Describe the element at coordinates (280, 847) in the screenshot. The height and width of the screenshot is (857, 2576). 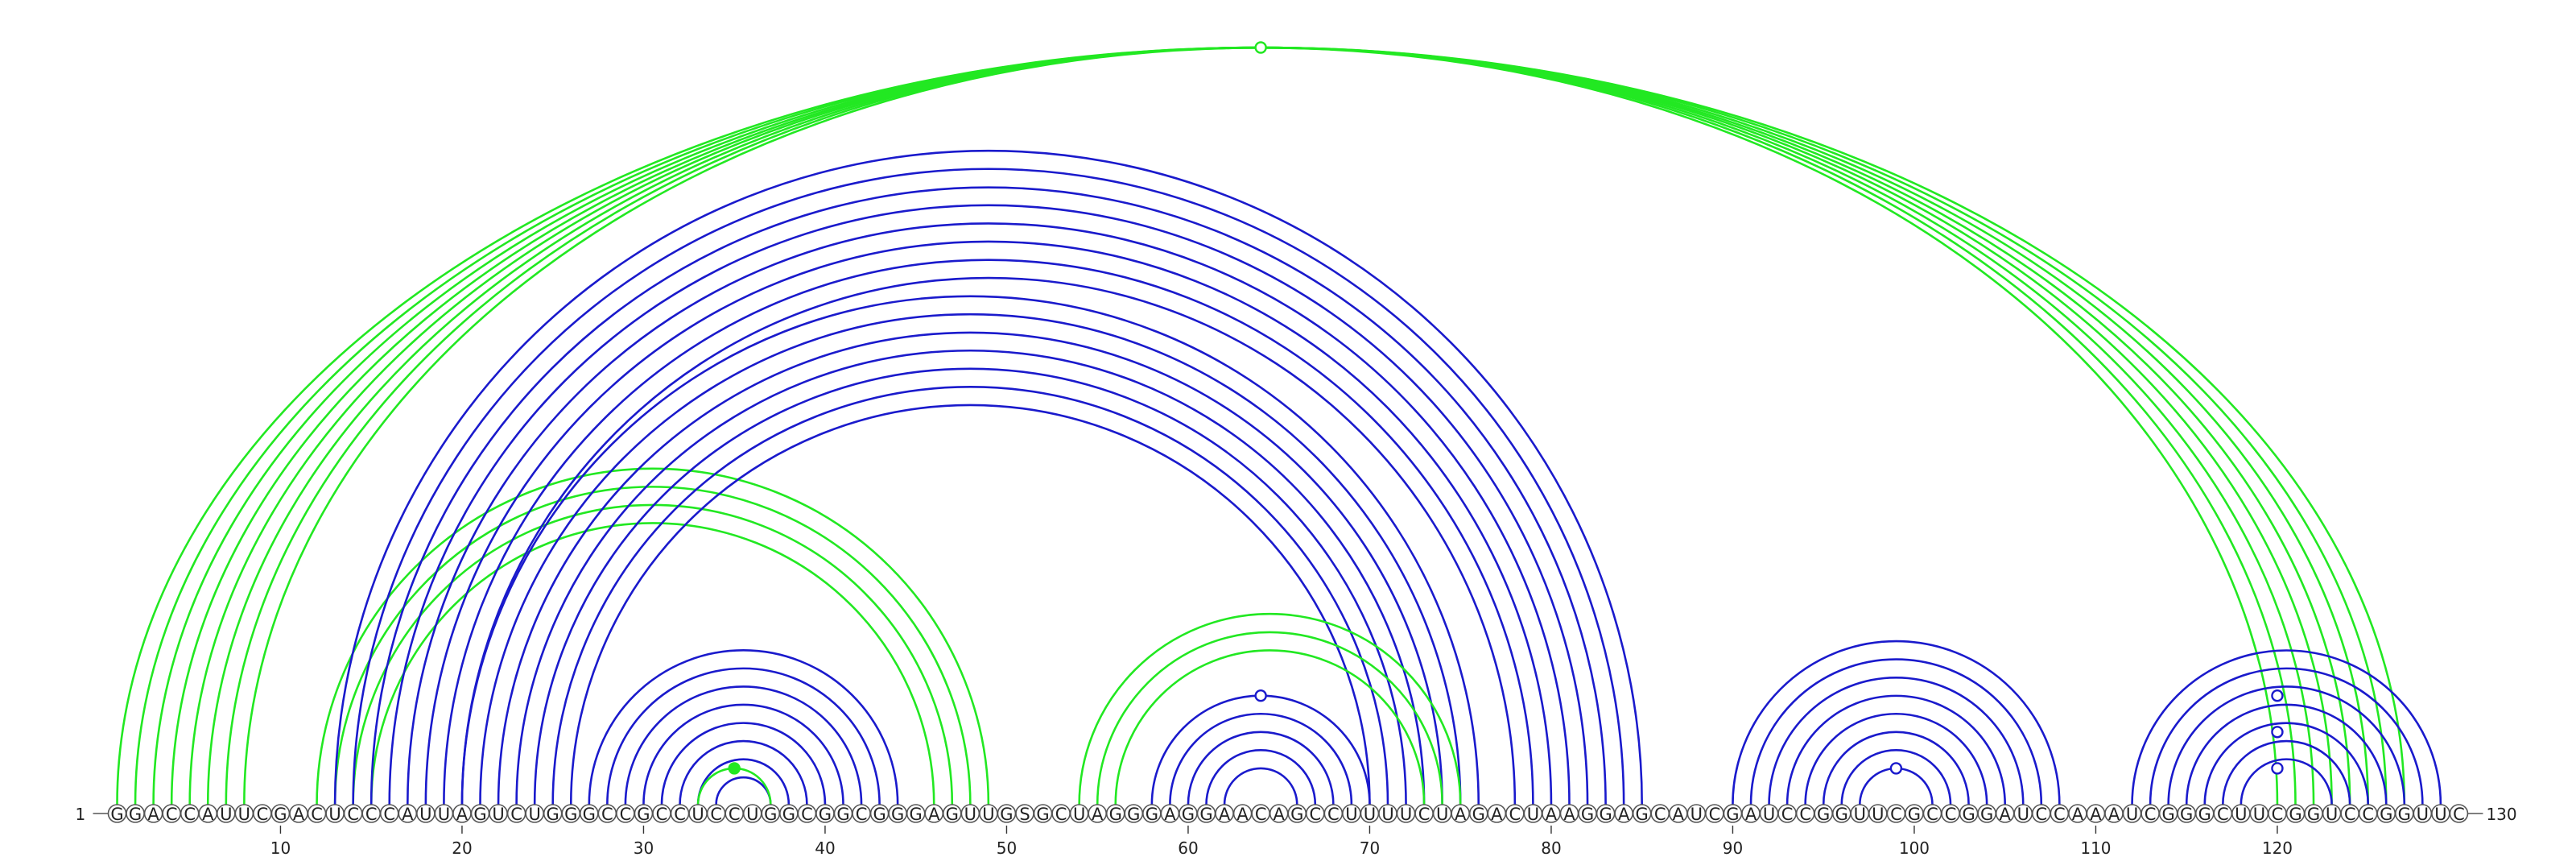
I see `tick-label-10: 10` at that location.